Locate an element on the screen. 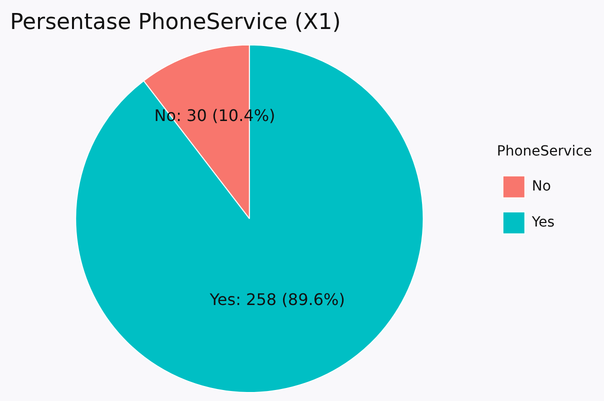 The image size is (604, 401). legend-title: PhoneService is located at coordinates (544, 152).